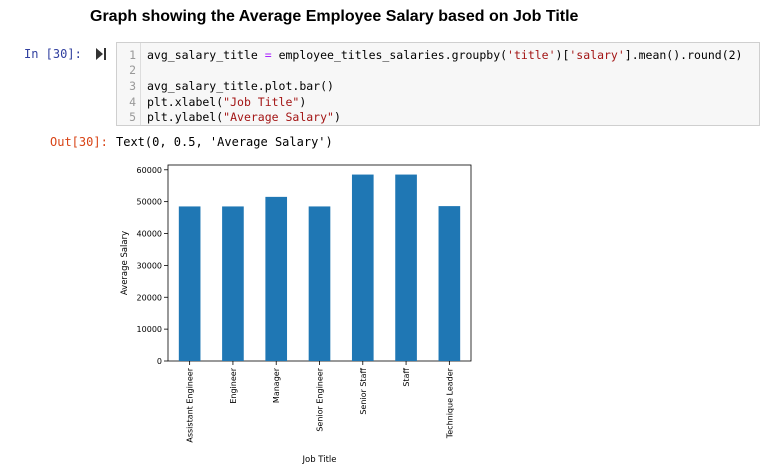 The image size is (763, 476). I want to click on line-number: 3, so click(132, 86).